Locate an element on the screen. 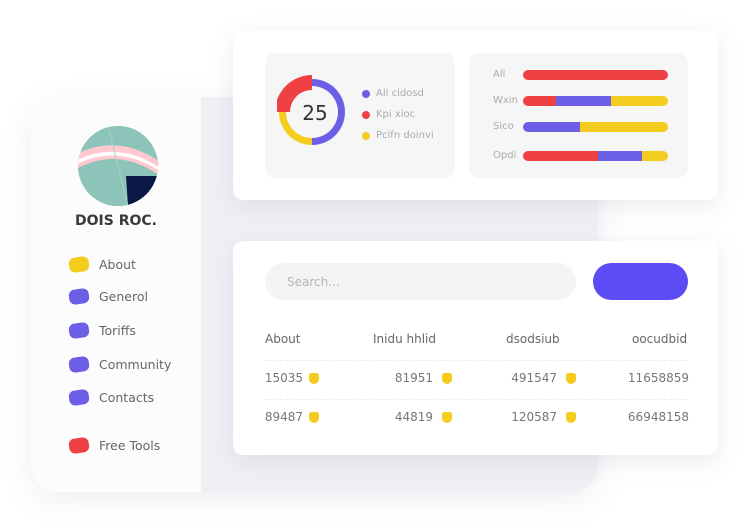 Image resolution: width=749 pixels, height=523 pixels. sidebar-item-label: Generol is located at coordinates (123, 296).